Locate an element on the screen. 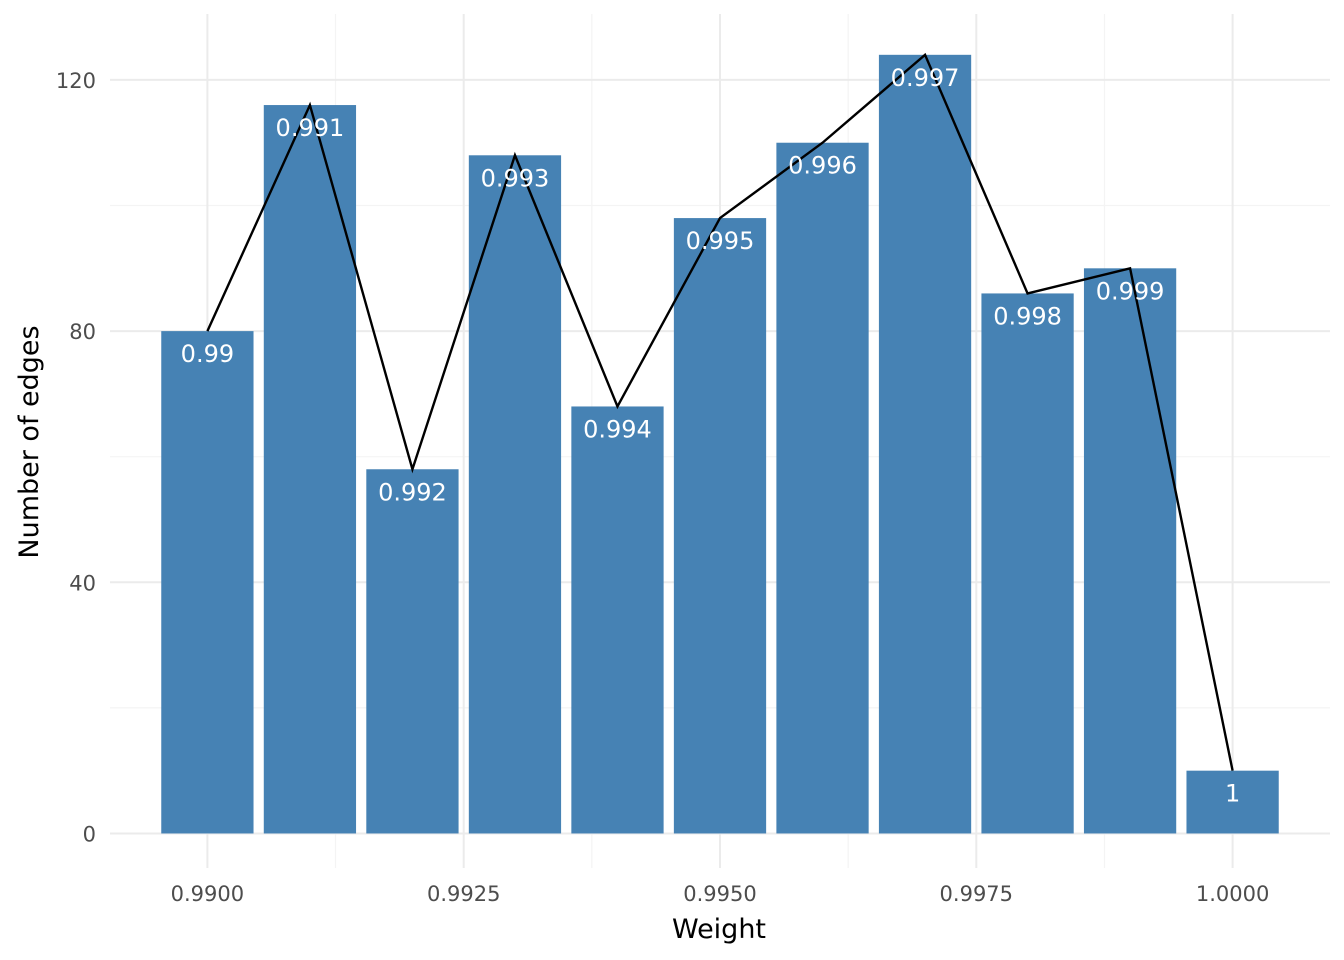 This screenshot has width=1344, height=960. bar-label: 0.995 is located at coordinates (720, 241).